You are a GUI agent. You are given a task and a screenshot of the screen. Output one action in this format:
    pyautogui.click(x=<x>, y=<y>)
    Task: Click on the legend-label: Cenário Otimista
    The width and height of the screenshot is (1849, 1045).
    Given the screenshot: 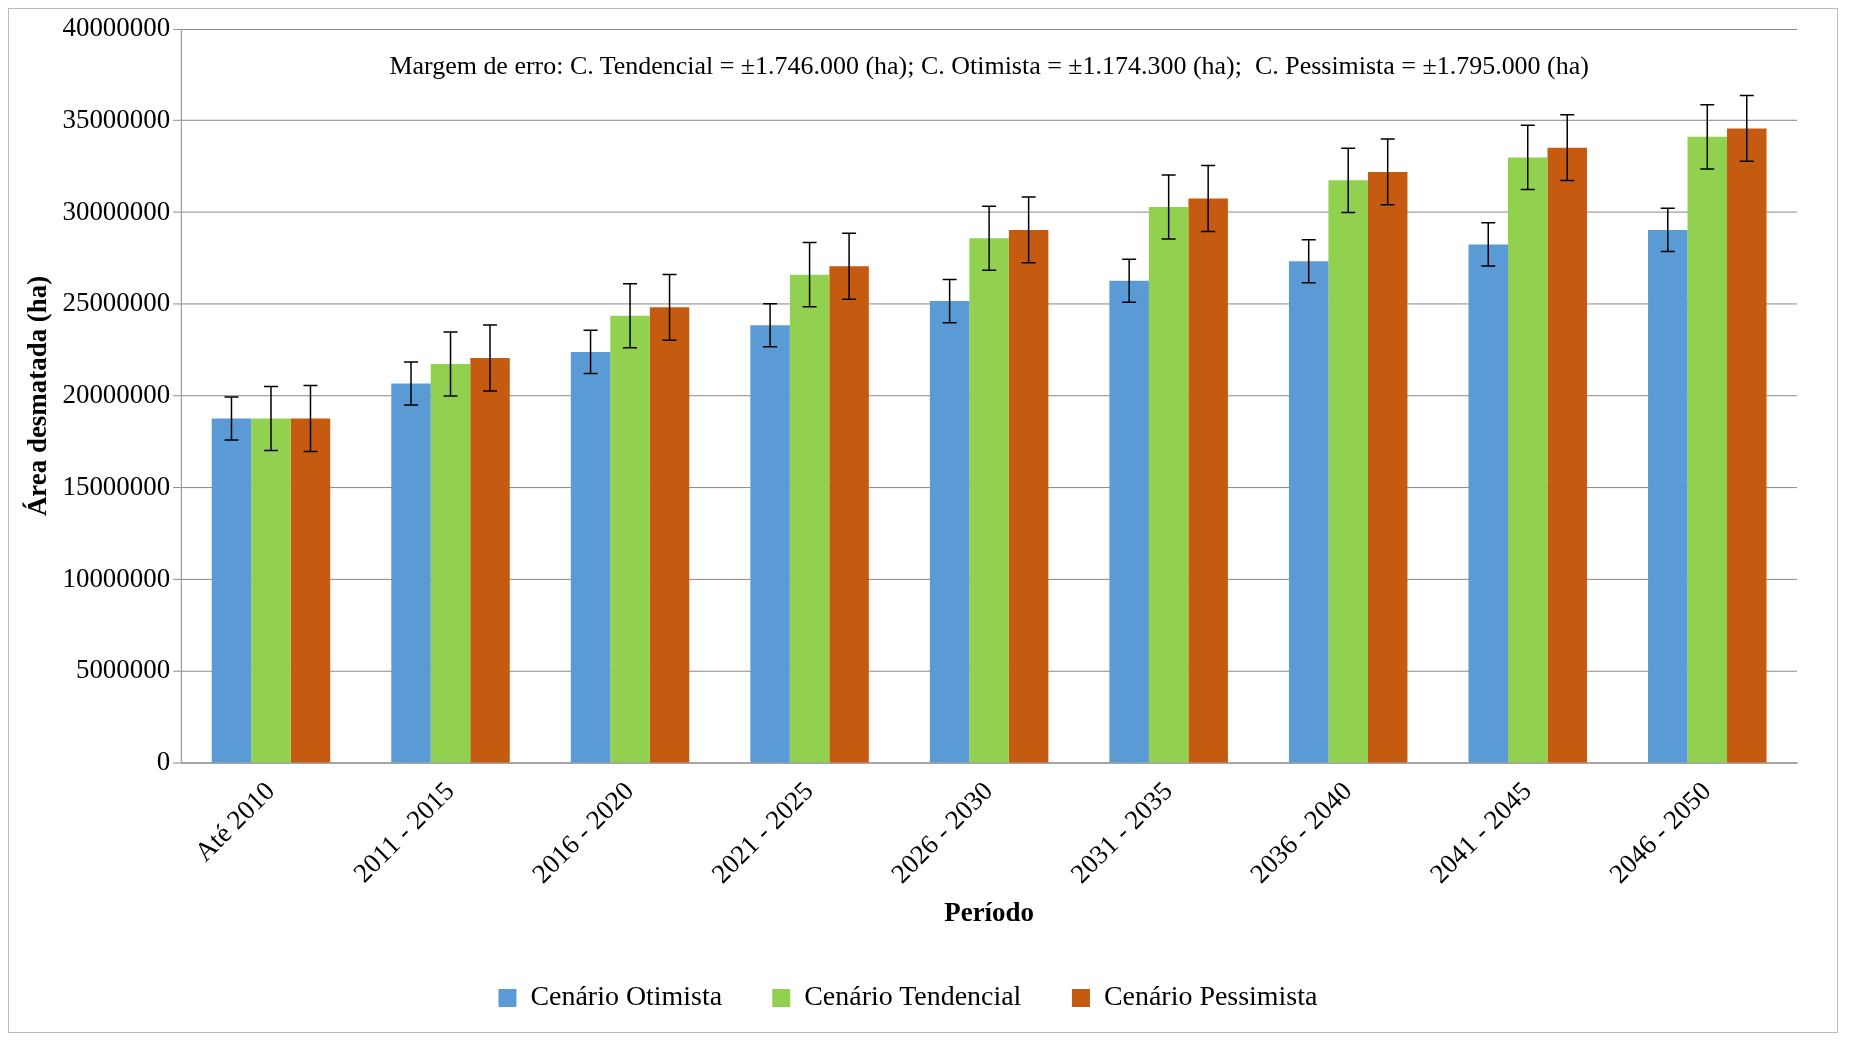 What is the action you would take?
    pyautogui.click(x=626, y=996)
    